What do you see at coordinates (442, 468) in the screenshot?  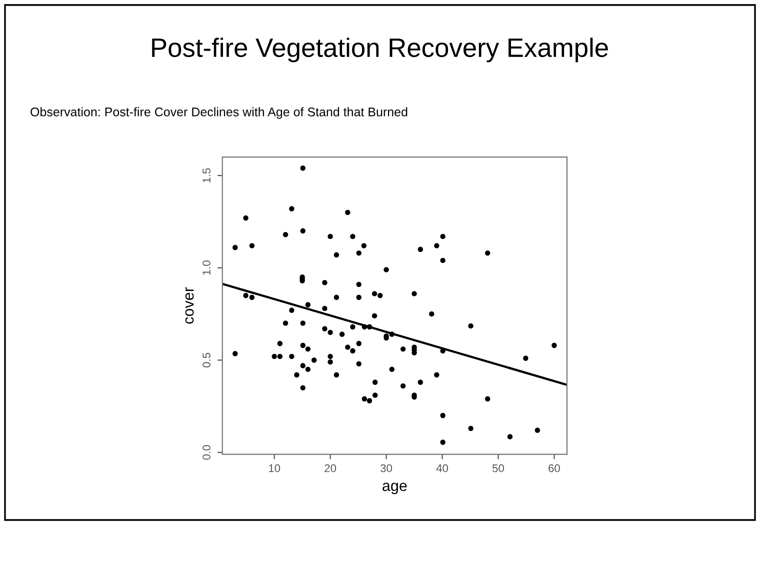 I see `x-tick-label: 40` at bounding box center [442, 468].